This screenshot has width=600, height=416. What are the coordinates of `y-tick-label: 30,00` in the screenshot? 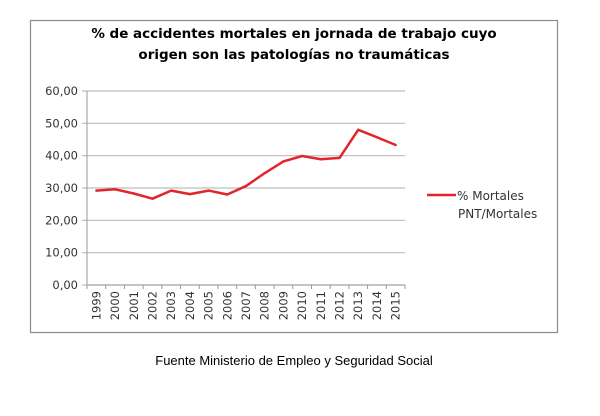 It's located at (61, 188).